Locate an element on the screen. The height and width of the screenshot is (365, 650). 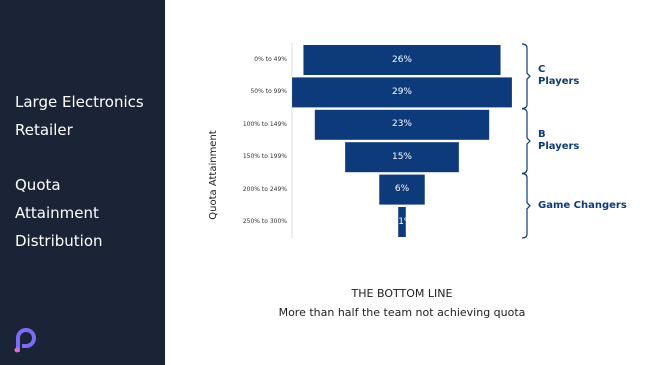
subtitle-line: Distribution is located at coordinates (59, 241).